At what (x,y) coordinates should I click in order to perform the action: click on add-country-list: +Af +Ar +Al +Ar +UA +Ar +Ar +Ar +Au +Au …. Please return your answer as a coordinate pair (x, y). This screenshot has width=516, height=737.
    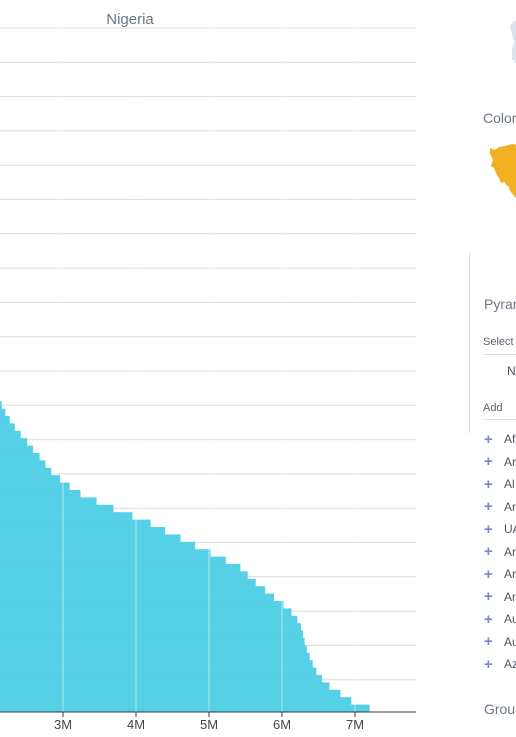
    Looking at the image, I should click on (500, 552).